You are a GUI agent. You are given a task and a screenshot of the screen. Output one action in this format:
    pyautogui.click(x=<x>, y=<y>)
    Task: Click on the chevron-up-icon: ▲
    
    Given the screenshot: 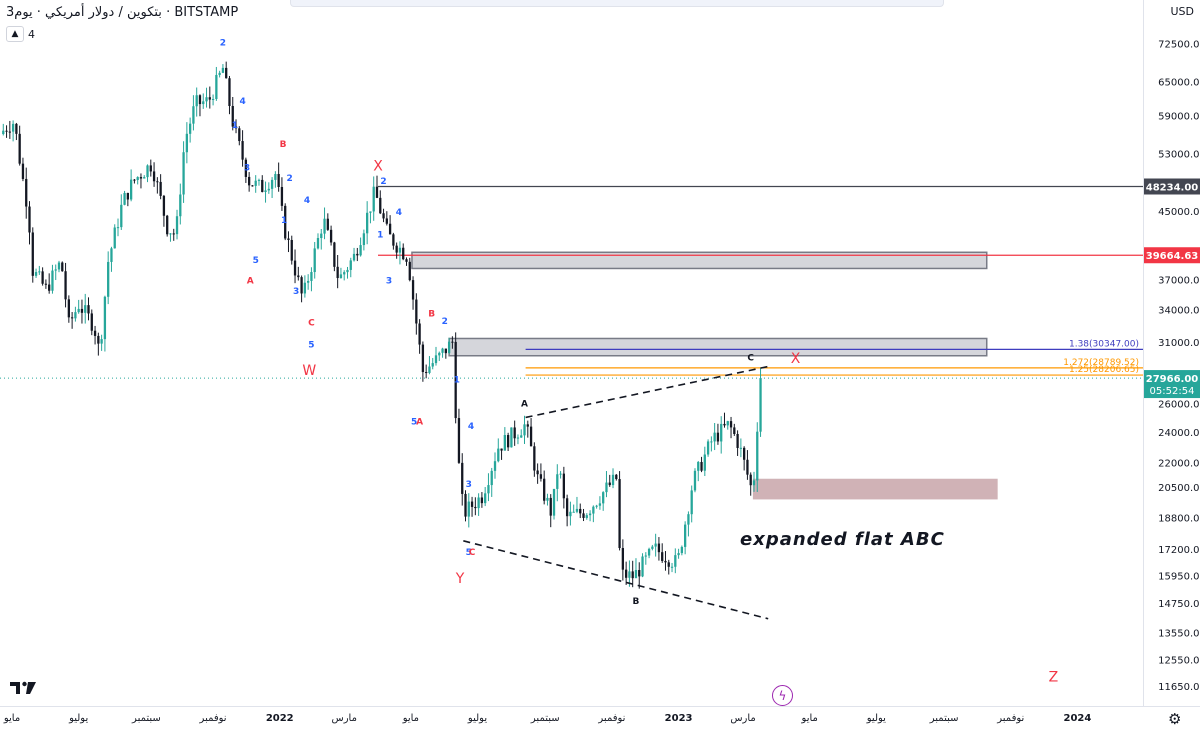 What is the action you would take?
    pyautogui.click(x=15, y=34)
    